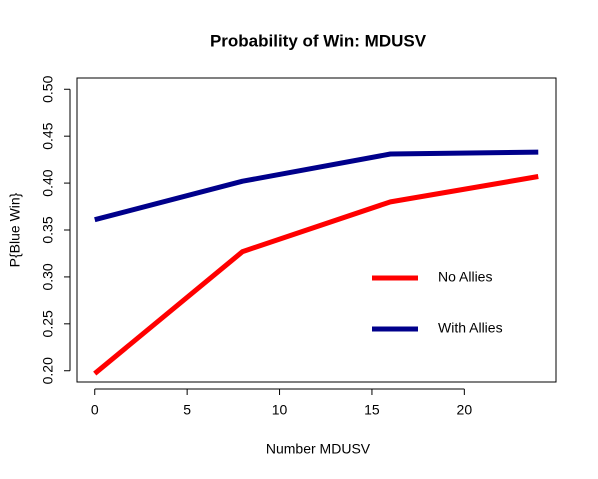  Describe the element at coordinates (372, 410) in the screenshot. I see `x-tick-label: 15` at that location.